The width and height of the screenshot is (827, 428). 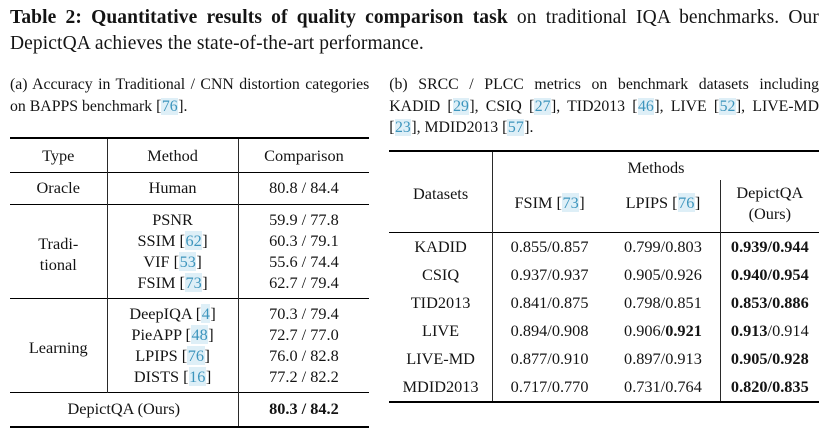 I want to click on ours-cell: 0.820/0.835, so click(x=769, y=387).